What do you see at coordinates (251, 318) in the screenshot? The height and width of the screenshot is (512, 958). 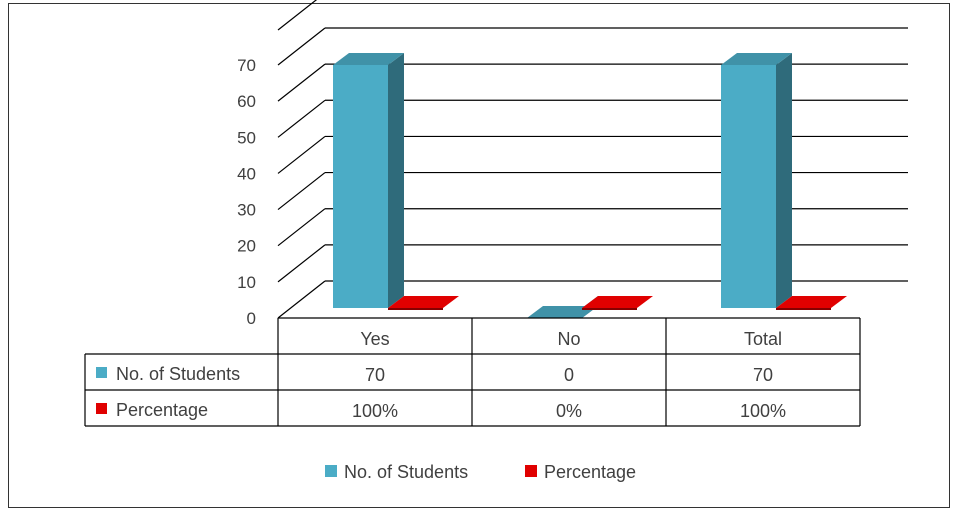 I see `y-tick-label: 0` at bounding box center [251, 318].